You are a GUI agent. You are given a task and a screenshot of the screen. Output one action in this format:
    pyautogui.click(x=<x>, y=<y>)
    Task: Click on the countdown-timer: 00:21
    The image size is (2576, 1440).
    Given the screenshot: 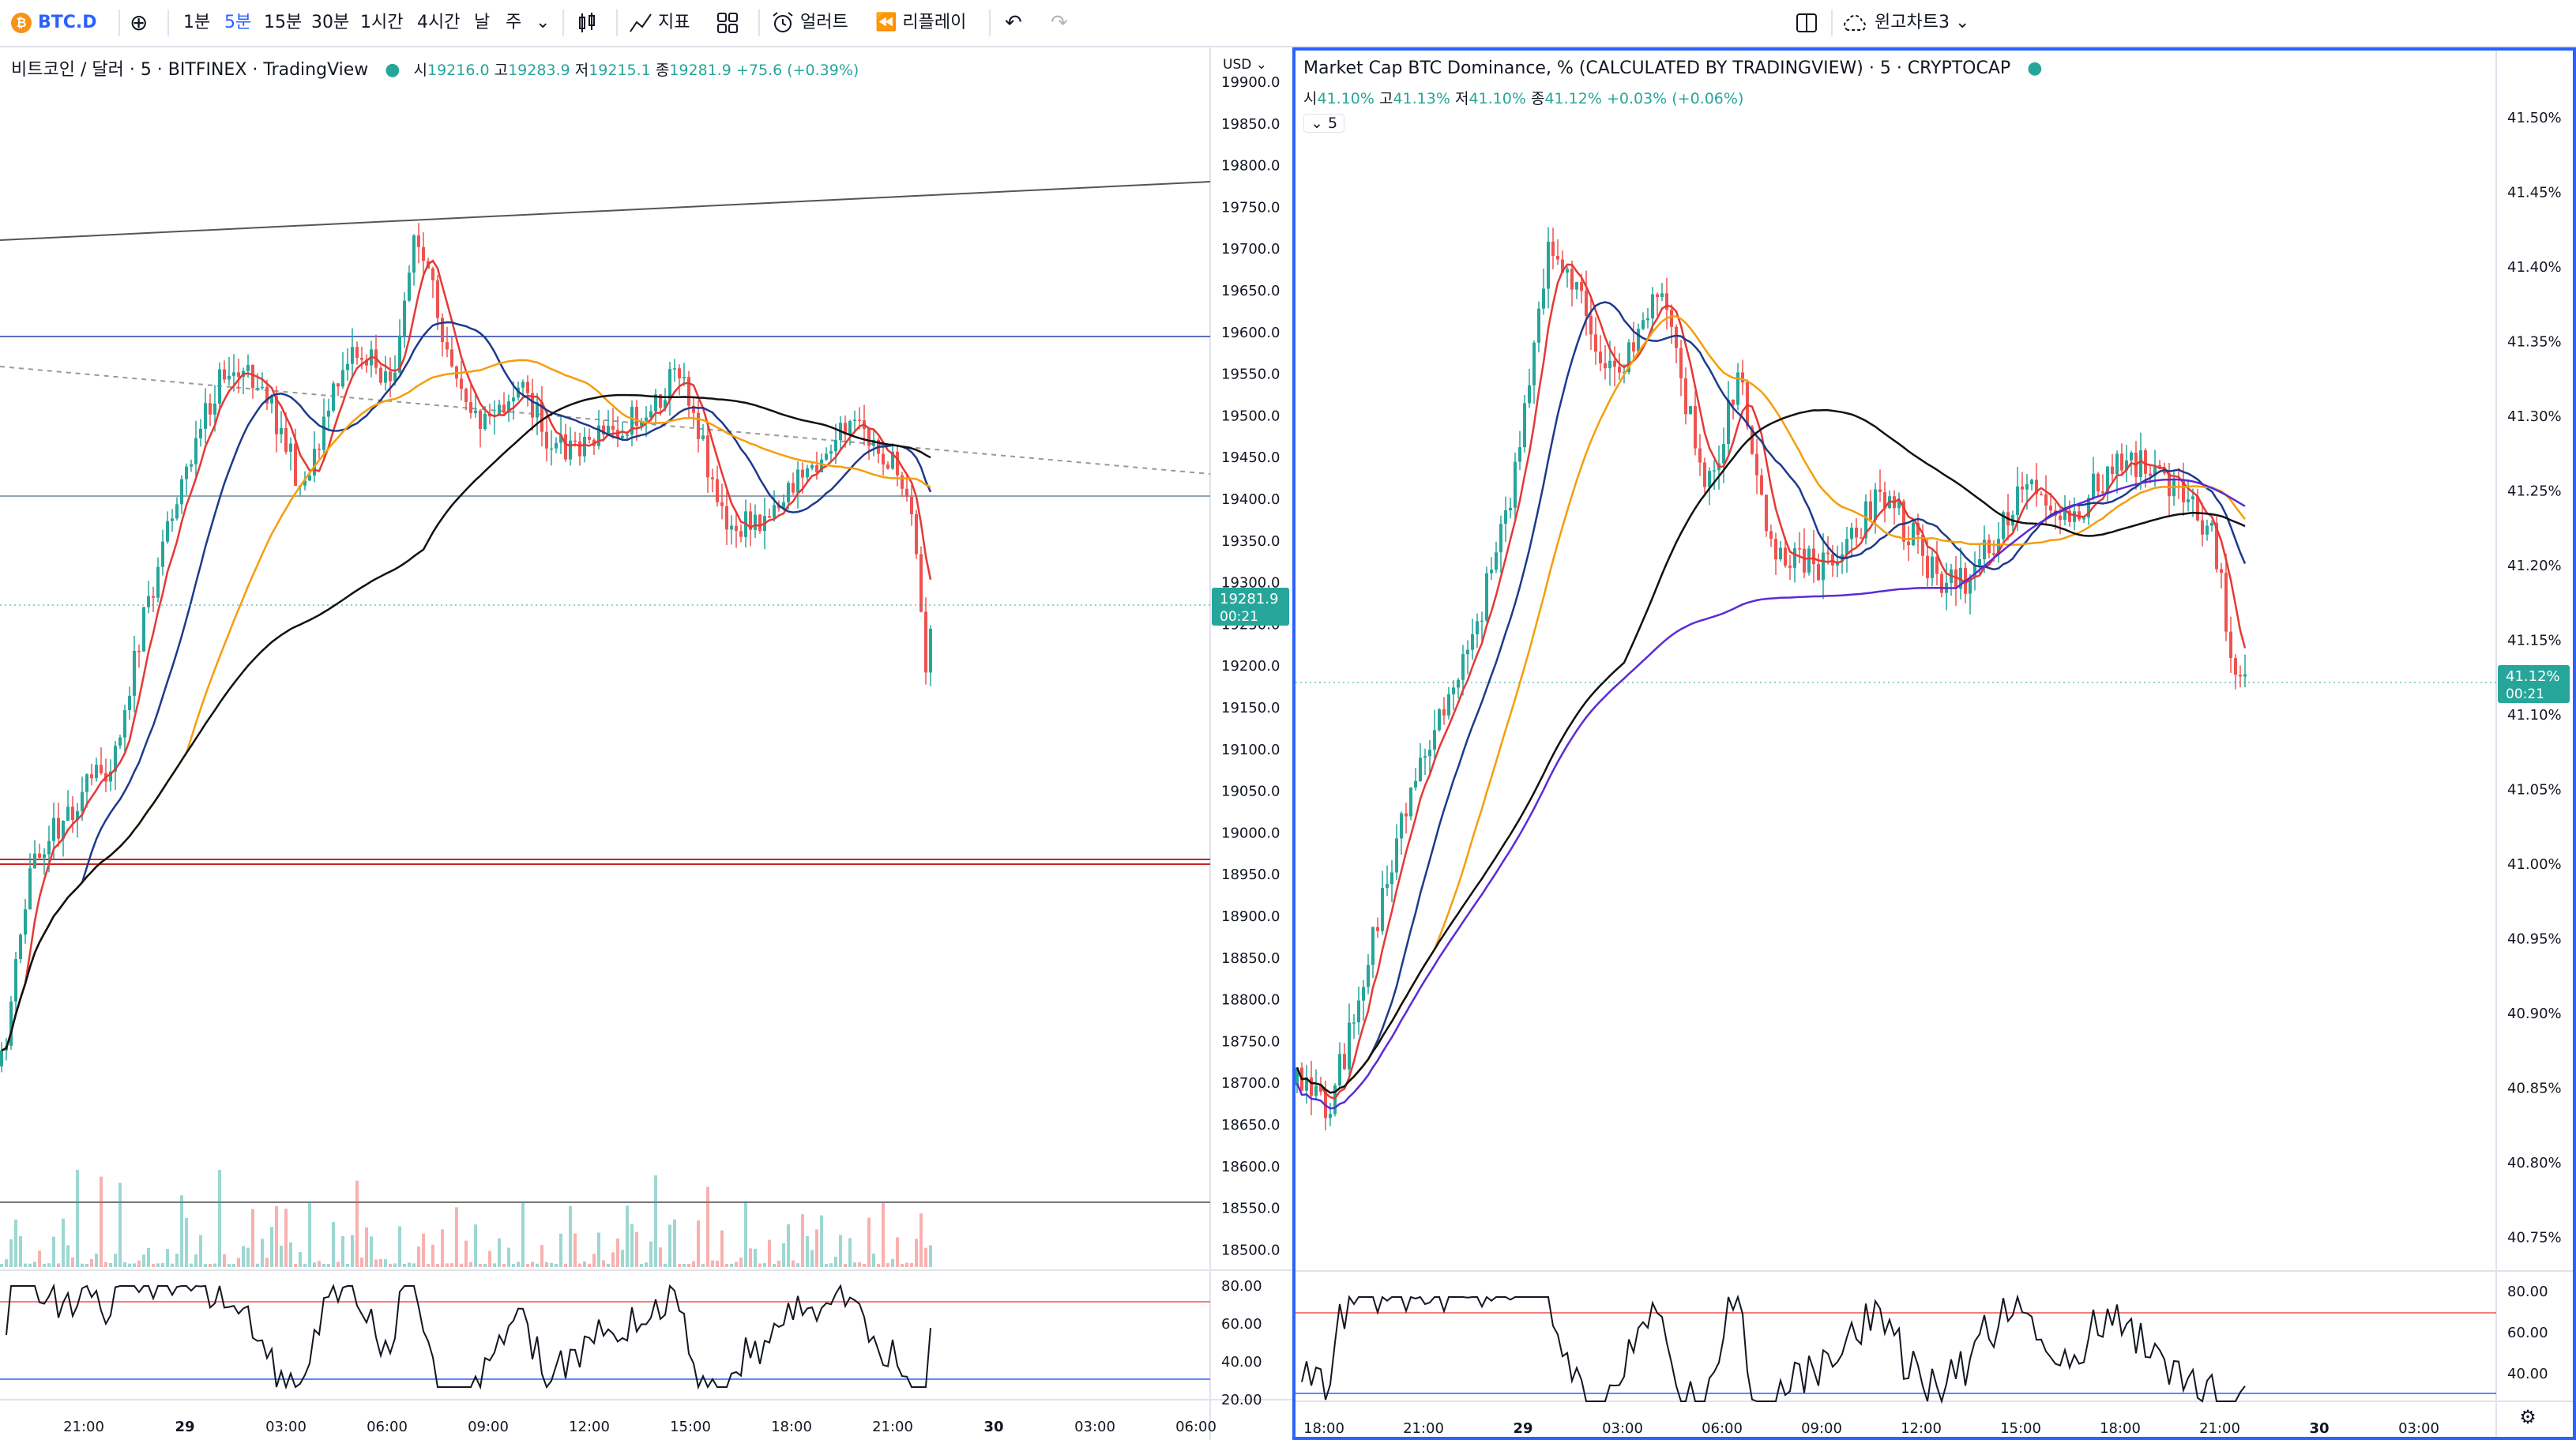 What is the action you would take?
    pyautogui.click(x=1239, y=617)
    